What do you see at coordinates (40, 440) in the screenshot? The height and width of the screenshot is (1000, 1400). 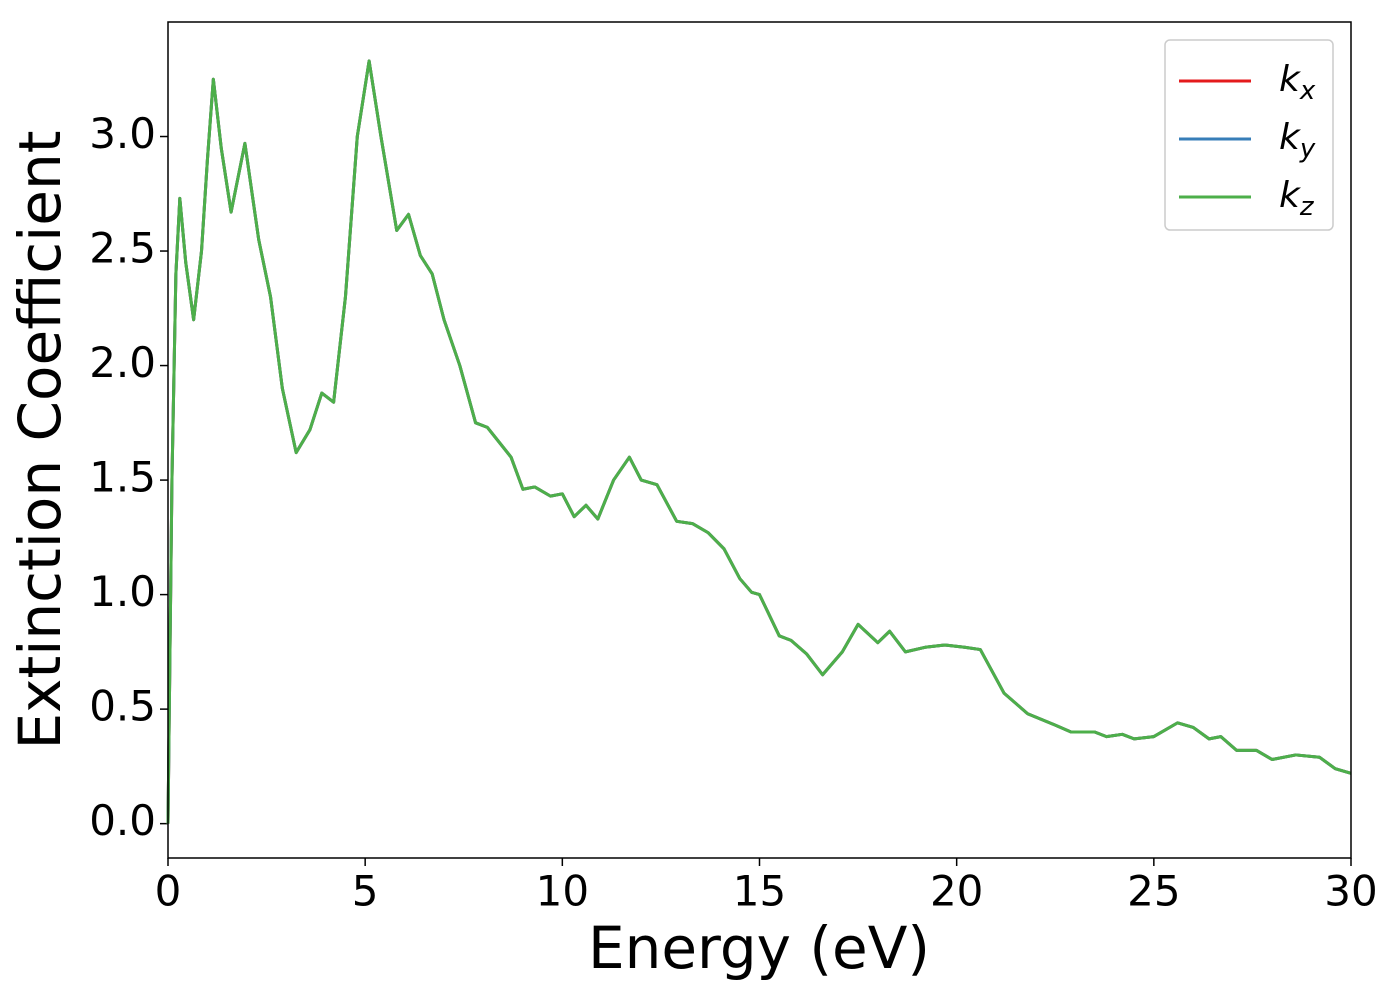 I see `y-axis-label: Extinction Coefficient` at bounding box center [40, 440].